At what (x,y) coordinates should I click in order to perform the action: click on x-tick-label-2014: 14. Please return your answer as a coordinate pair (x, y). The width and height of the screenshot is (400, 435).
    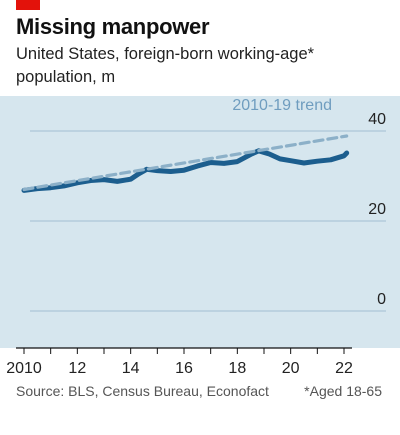
    Looking at the image, I should click on (131, 368).